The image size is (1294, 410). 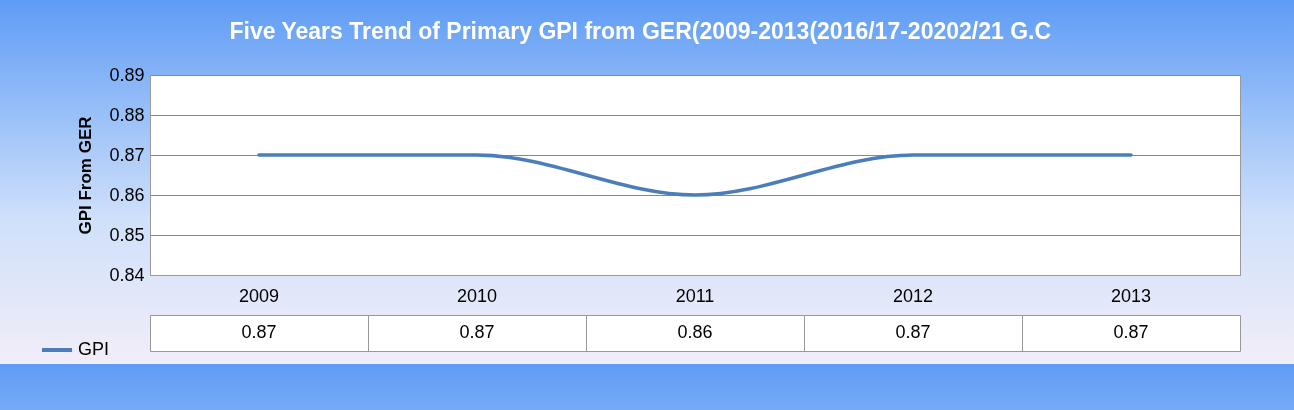 I want to click on y-tick-label: 0.85, so click(x=127, y=234).